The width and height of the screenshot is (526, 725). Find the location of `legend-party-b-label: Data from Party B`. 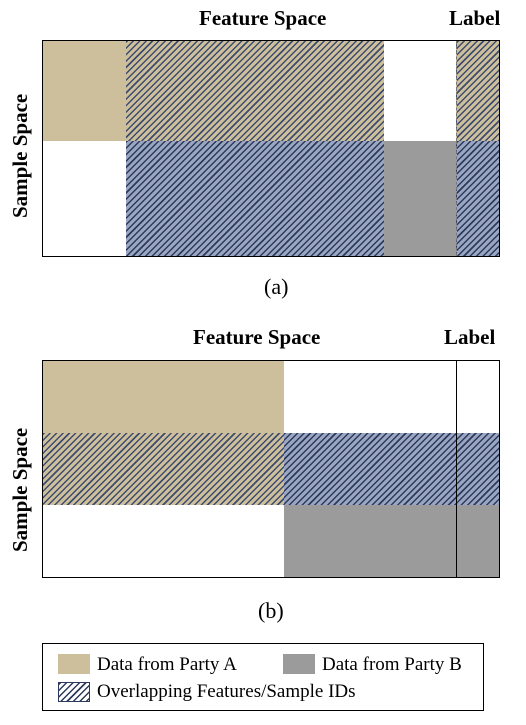

legend-party-b-label: Data from Party B is located at coordinates (392, 664).